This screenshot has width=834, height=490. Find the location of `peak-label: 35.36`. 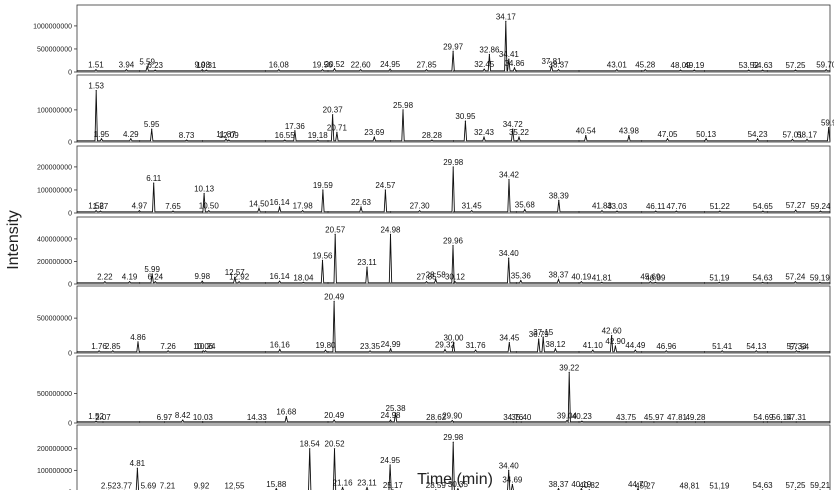

peak-label: 35.36 is located at coordinates (521, 276).